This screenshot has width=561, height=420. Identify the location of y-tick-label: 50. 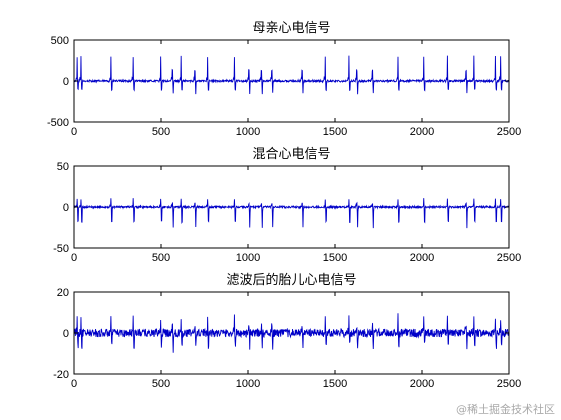
(63, 167).